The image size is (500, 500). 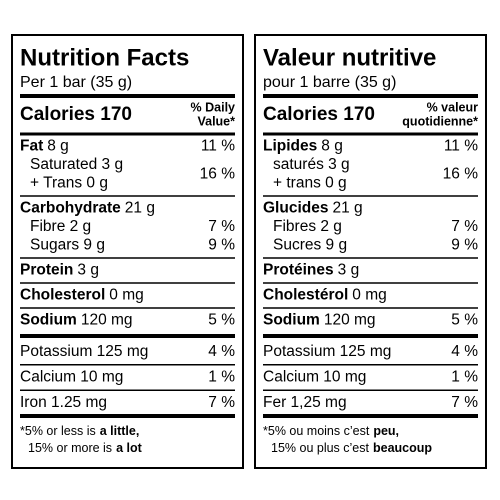 I want to click on nutrient-name: Cholestérol, so click(x=305, y=295).